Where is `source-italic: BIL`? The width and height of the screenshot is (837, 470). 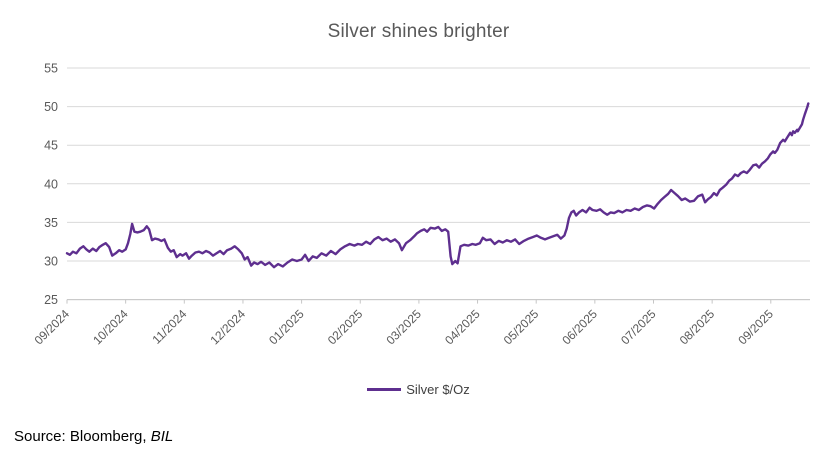
source-italic: BIL is located at coordinates (162, 436).